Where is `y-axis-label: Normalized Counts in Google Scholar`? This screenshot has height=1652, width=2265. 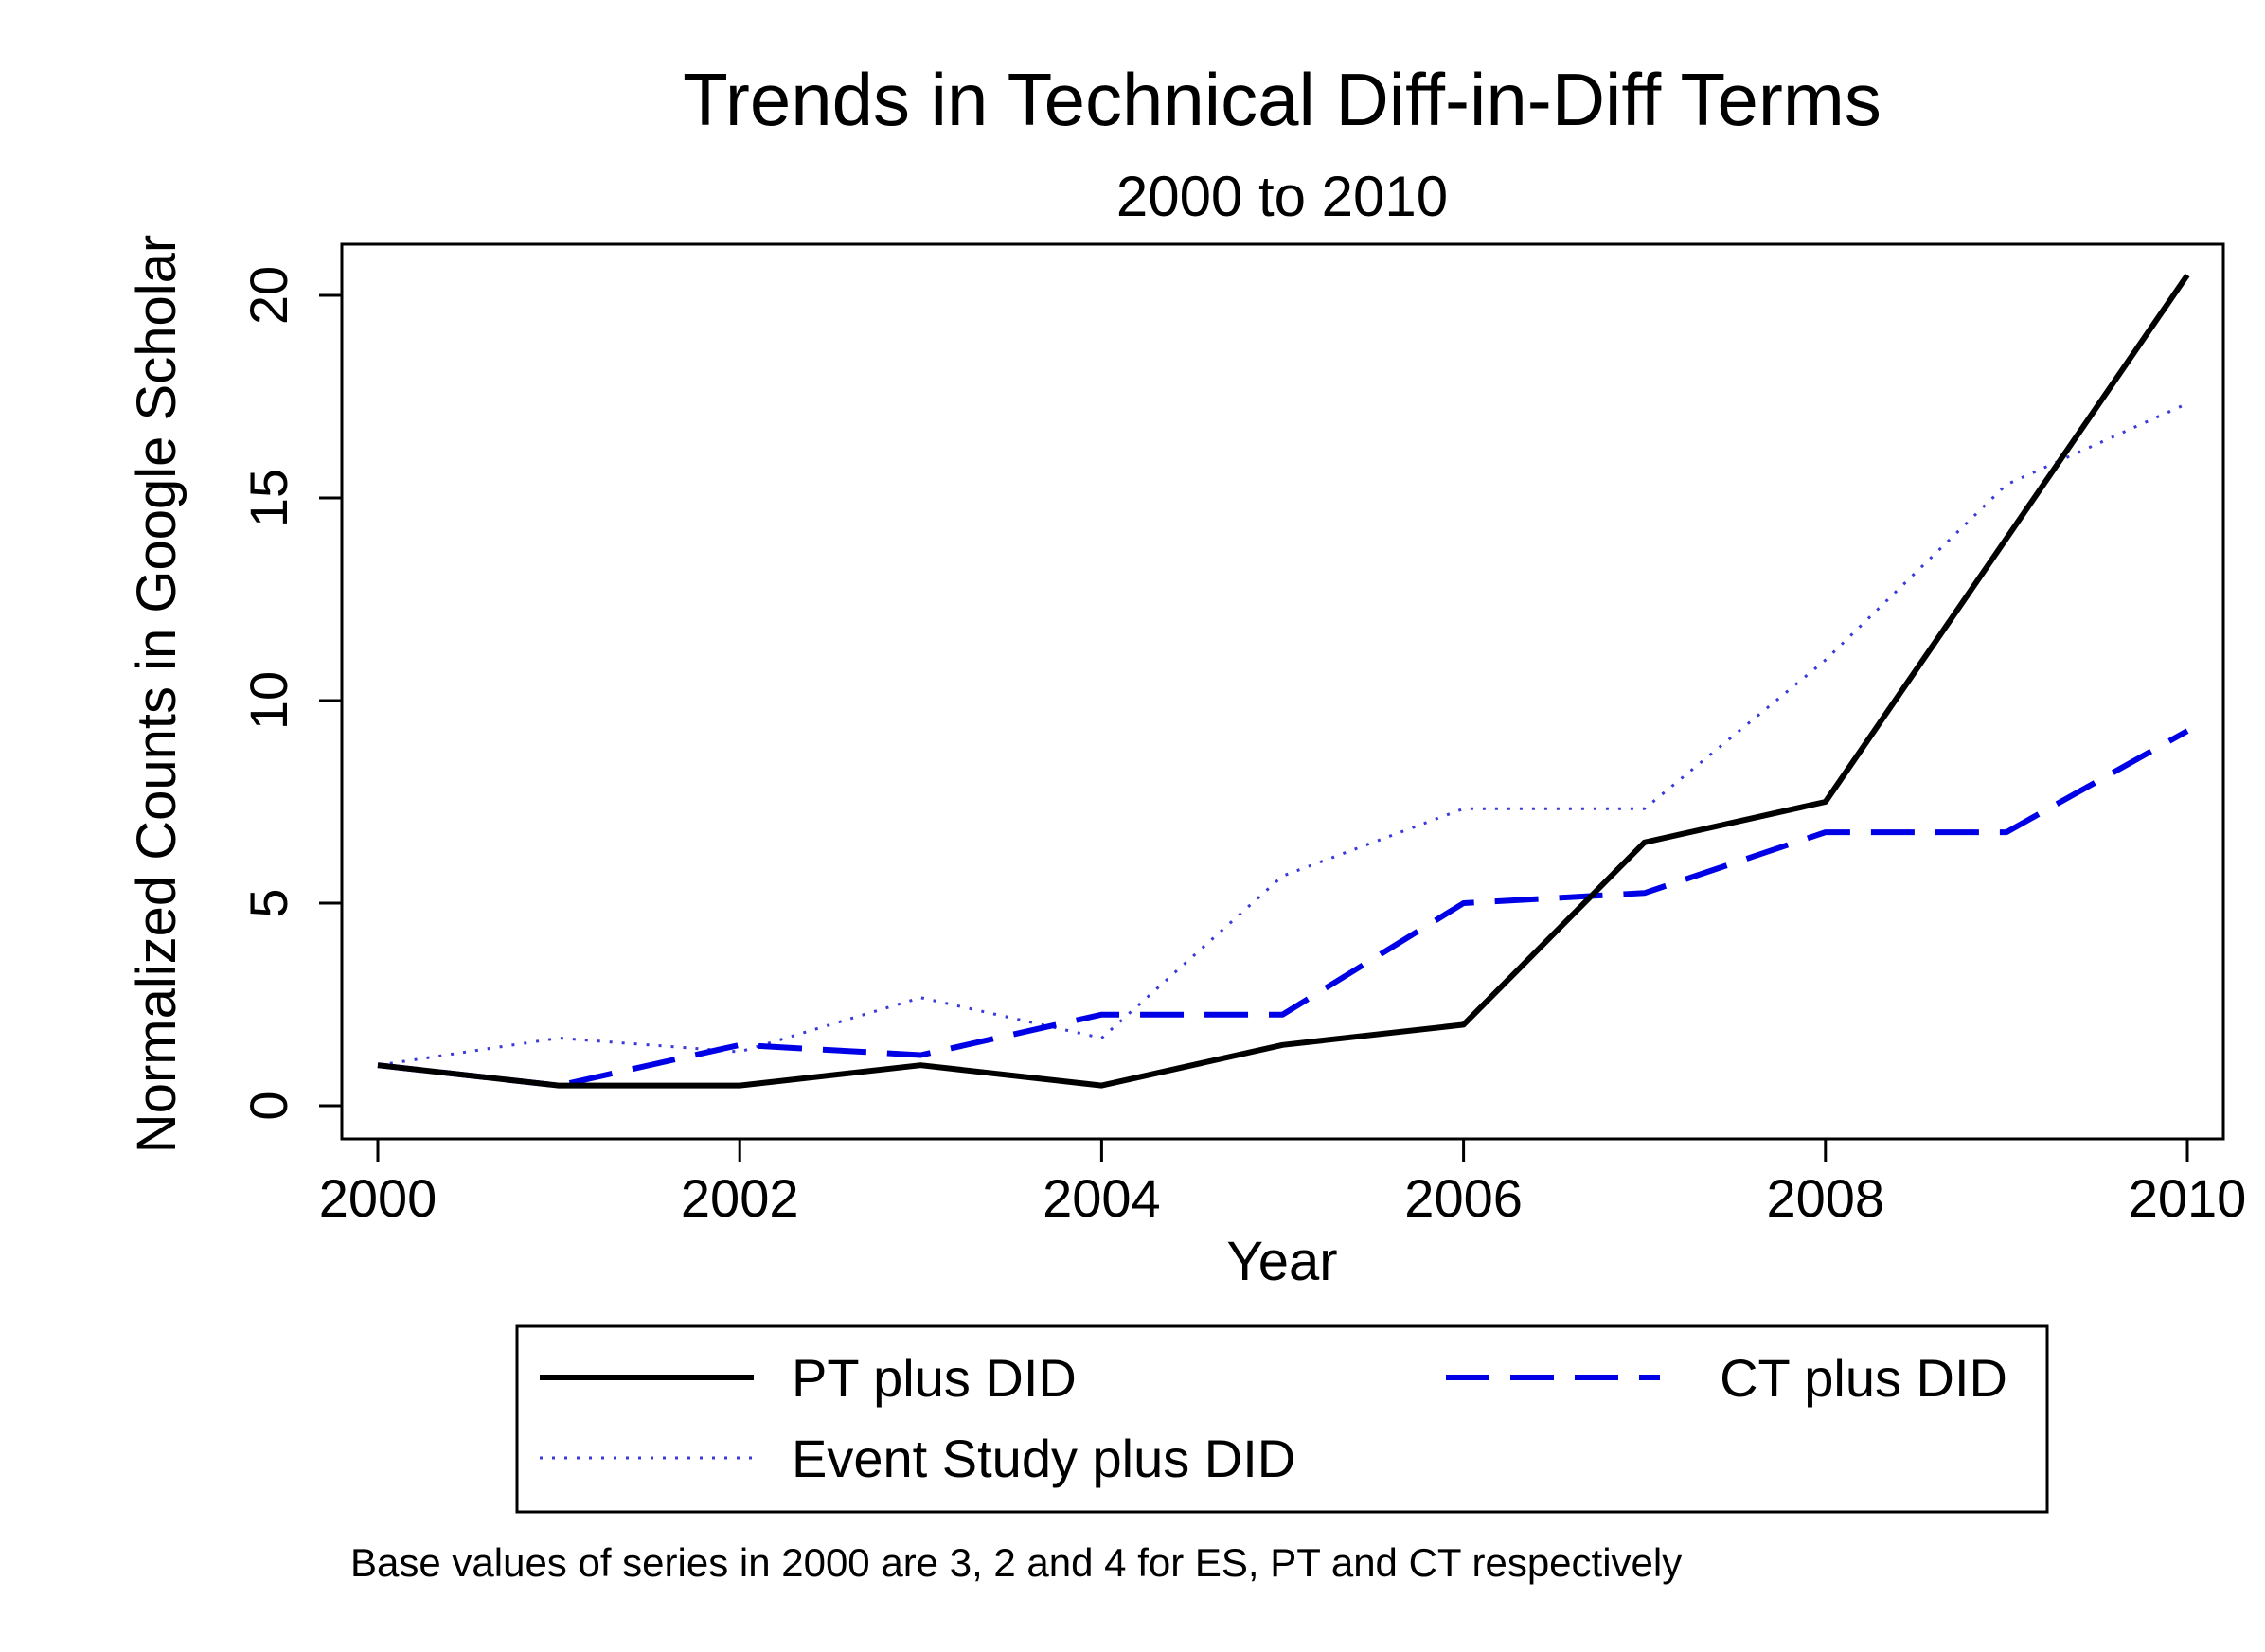 y-axis-label: Normalized Counts in Google Scholar is located at coordinates (156, 694).